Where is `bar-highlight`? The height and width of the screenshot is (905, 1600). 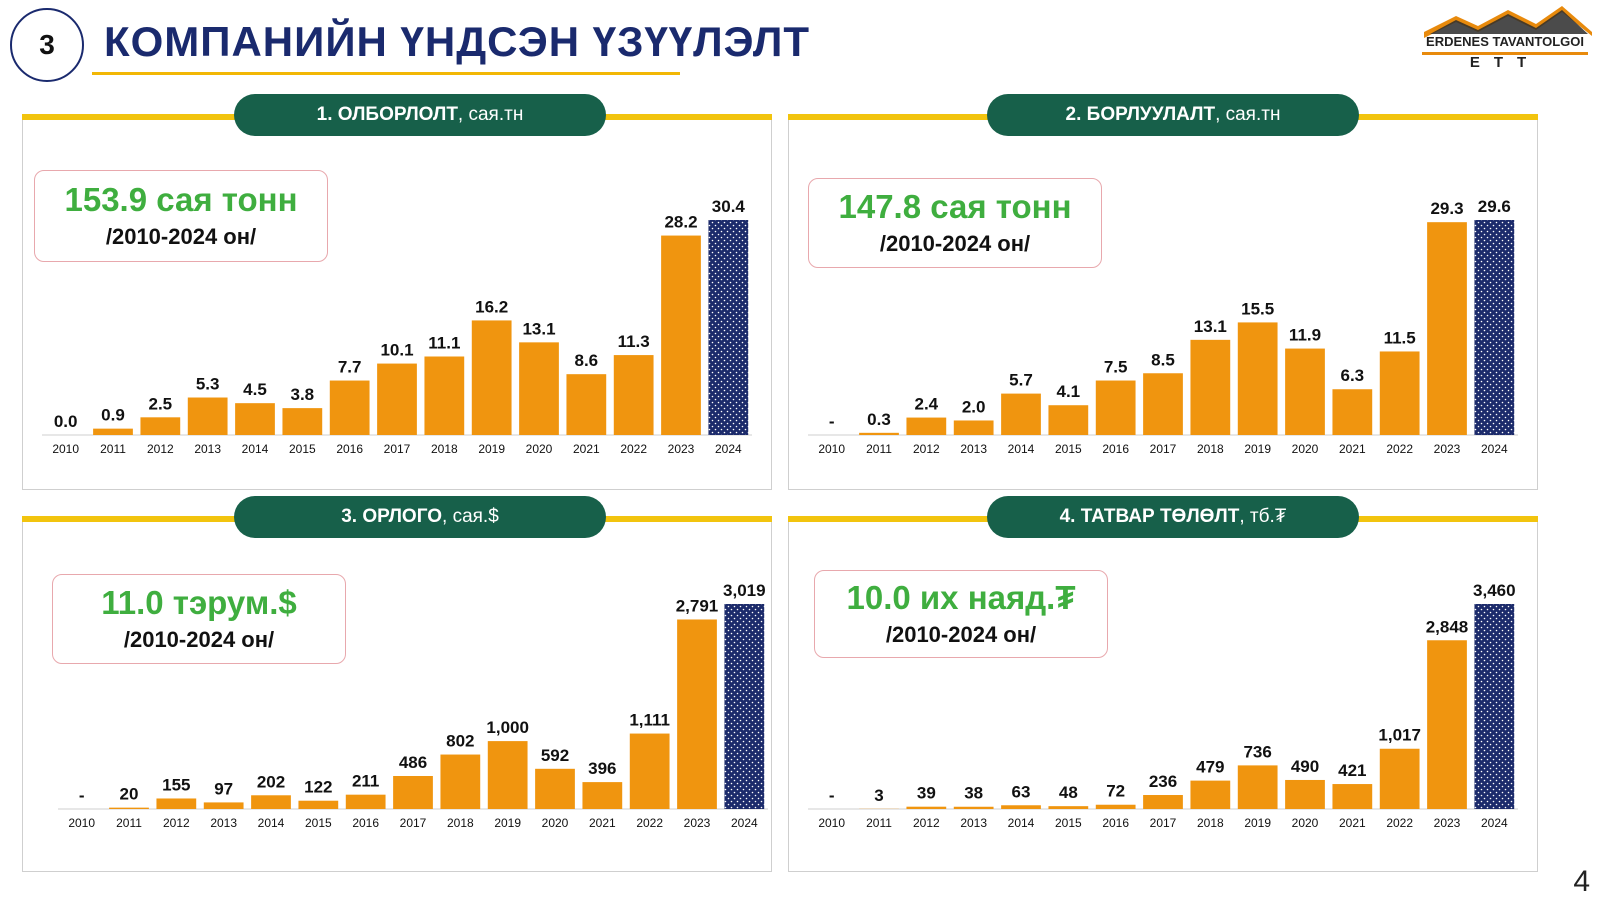 bar-highlight is located at coordinates (1494, 327).